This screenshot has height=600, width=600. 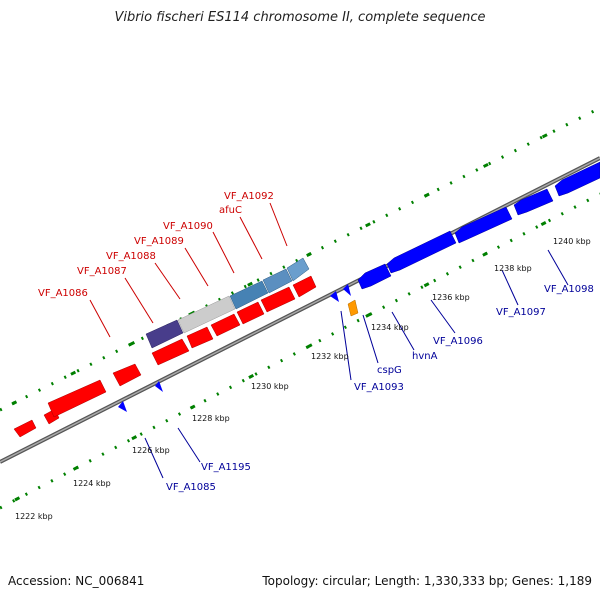 I want to click on scale-label: 1234 kbp, so click(x=390, y=327).